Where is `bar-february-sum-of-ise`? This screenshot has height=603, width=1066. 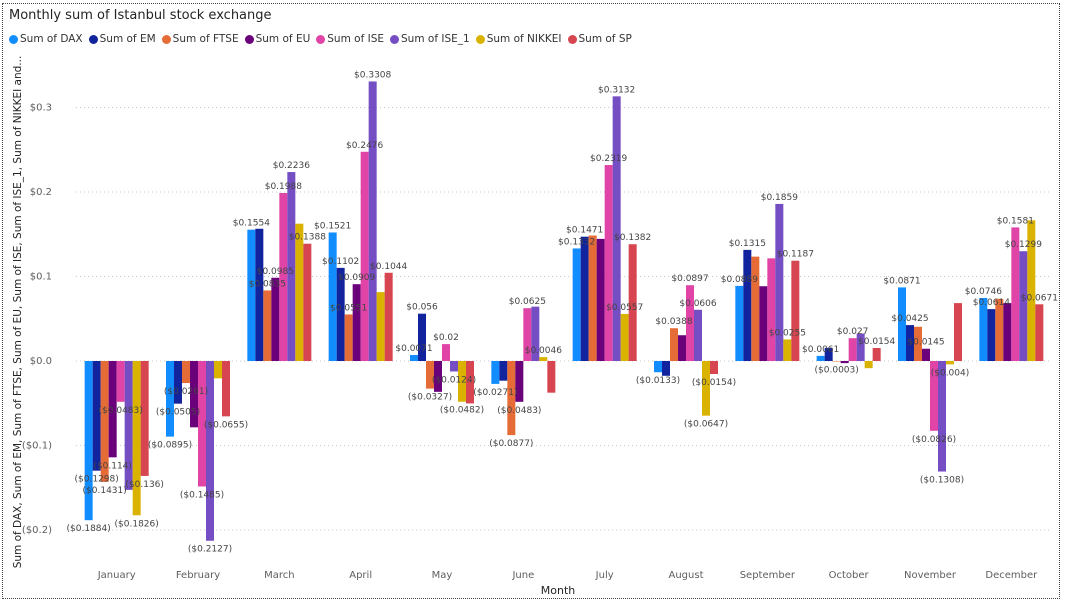
bar-february-sum-of-ise is located at coordinates (202, 424).